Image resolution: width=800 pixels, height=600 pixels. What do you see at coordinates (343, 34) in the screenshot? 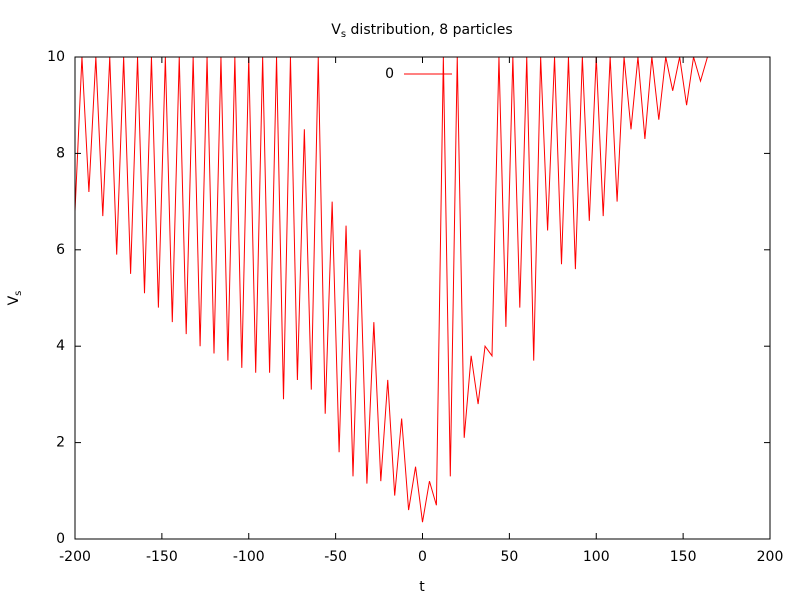
I see `title-subscript: s` at bounding box center [343, 34].